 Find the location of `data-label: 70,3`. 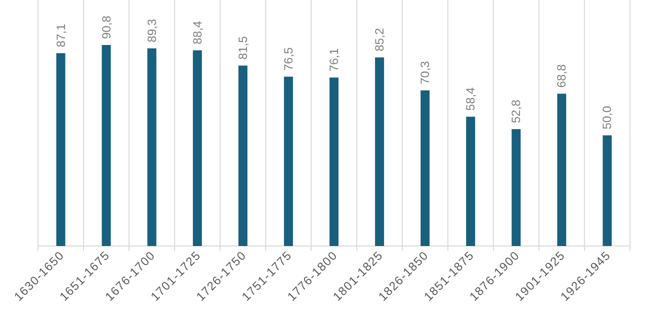

data-label: 70,3 is located at coordinates (425, 72).